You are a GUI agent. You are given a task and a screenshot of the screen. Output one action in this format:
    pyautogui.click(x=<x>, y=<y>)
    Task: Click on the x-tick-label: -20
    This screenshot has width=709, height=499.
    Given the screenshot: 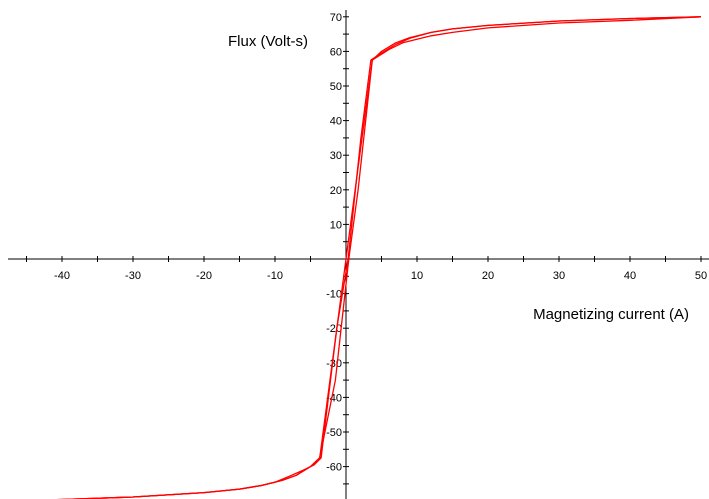 What is the action you would take?
    pyautogui.click(x=204, y=276)
    